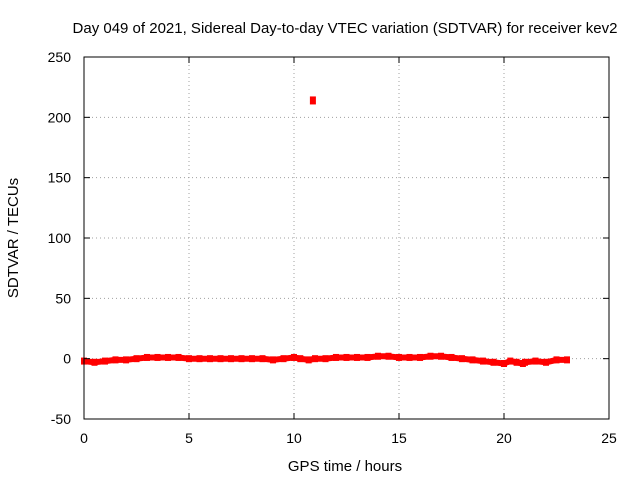  What do you see at coordinates (348, 438) in the screenshot?
I see `x-tick-labels: 0 5 10 15 20 25` at bounding box center [348, 438].